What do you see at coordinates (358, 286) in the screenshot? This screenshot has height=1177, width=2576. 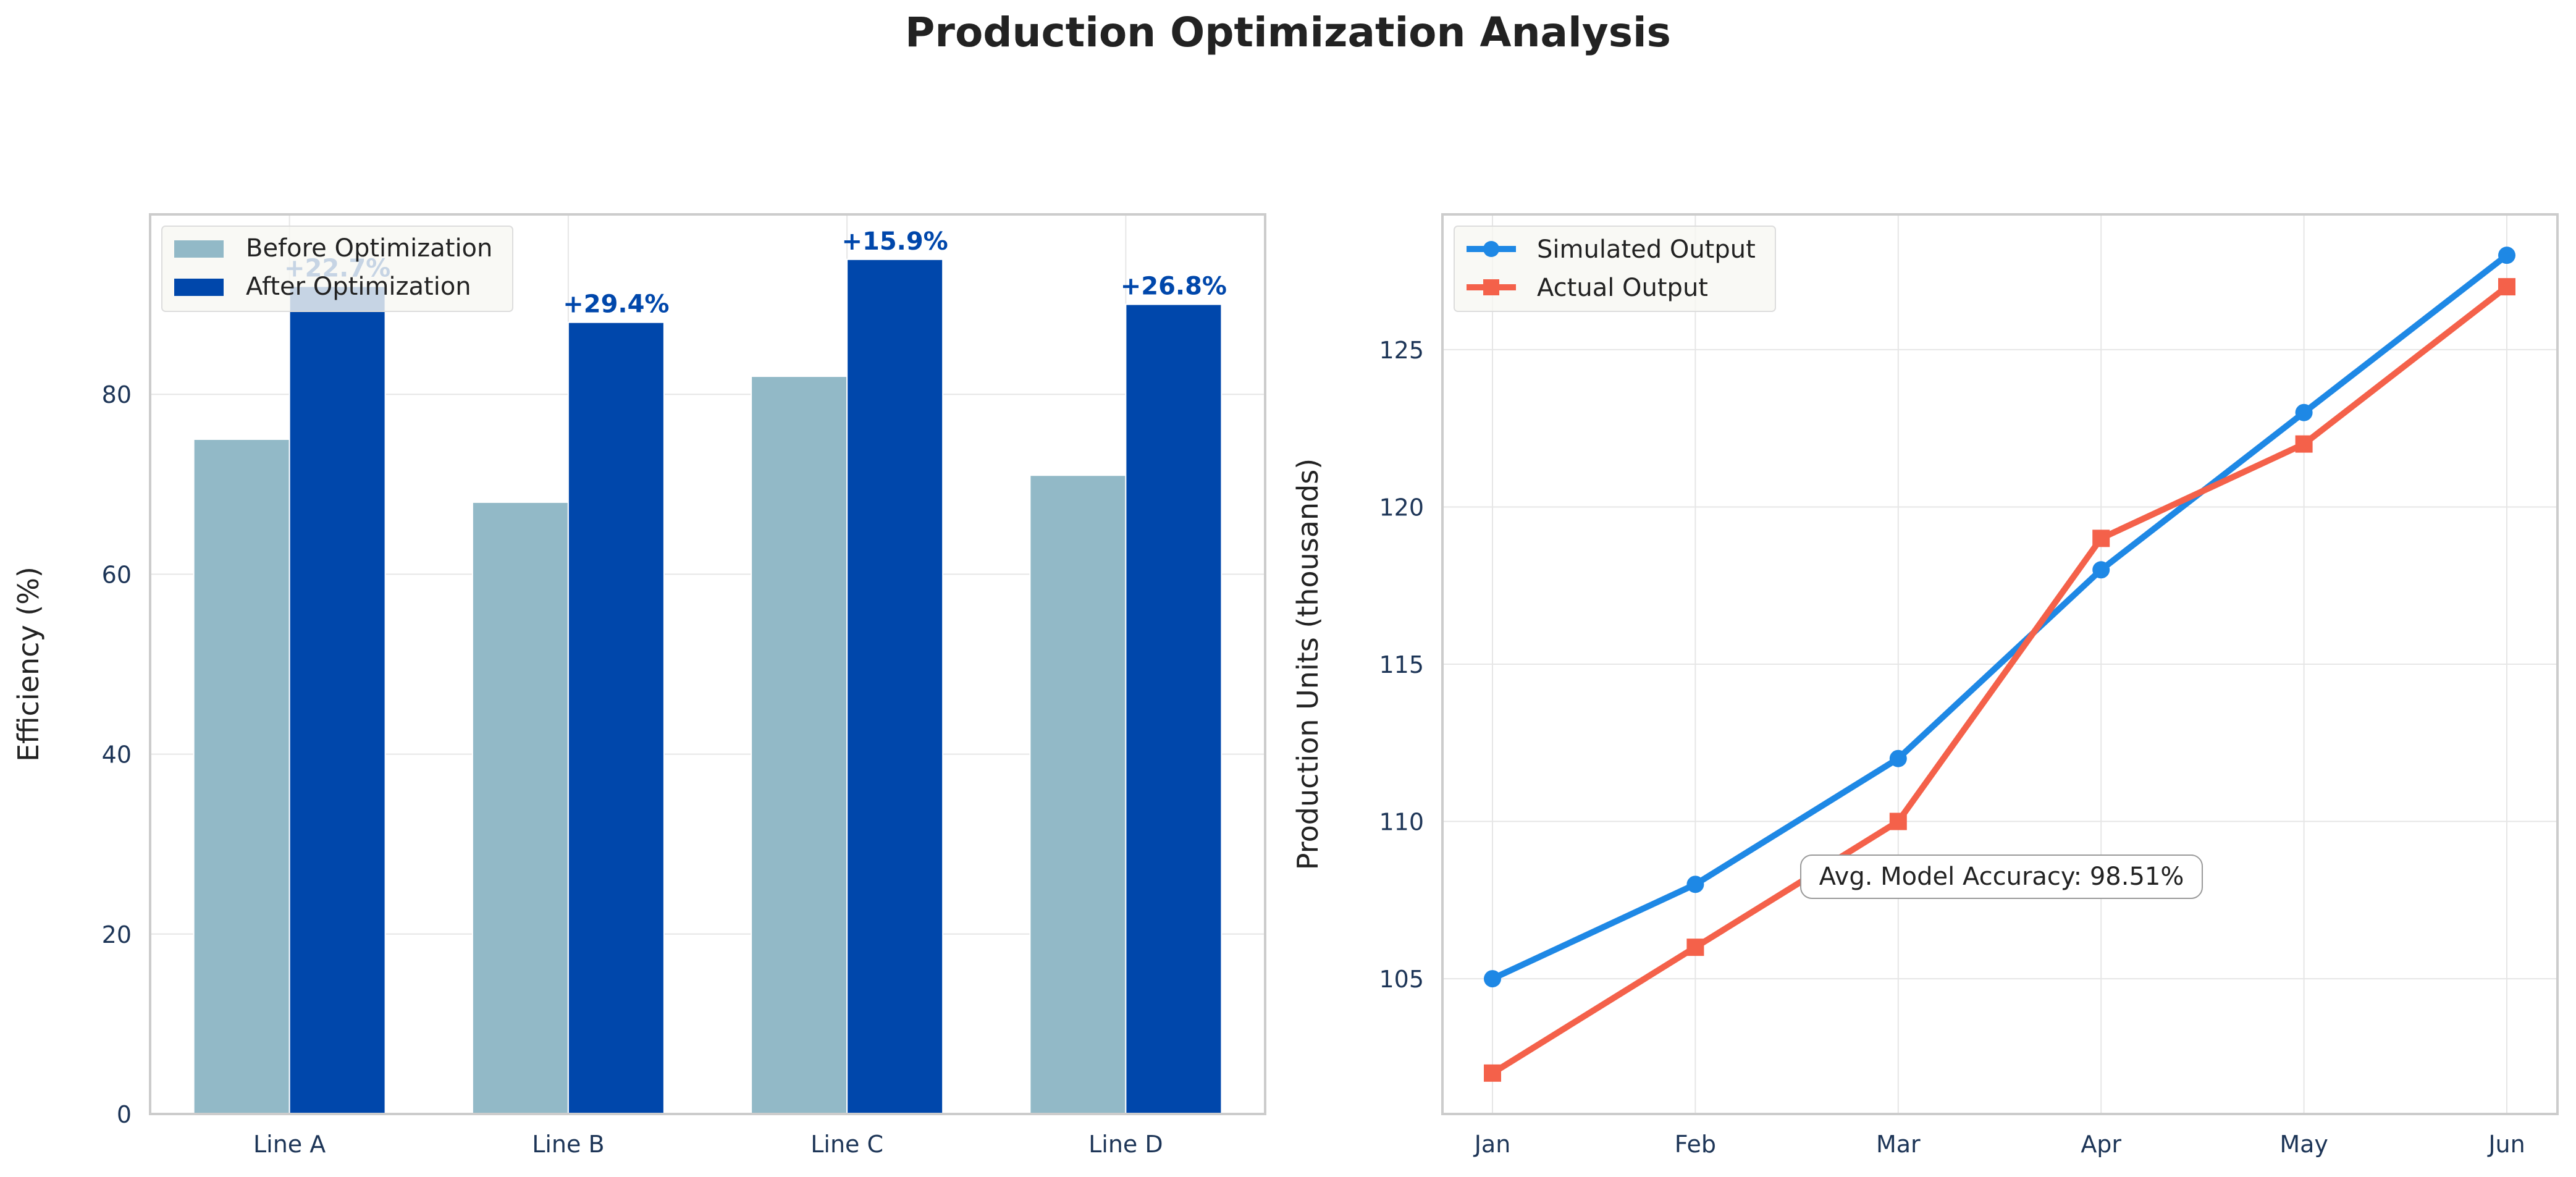 I see `legend-label-after: After Optimization` at bounding box center [358, 286].